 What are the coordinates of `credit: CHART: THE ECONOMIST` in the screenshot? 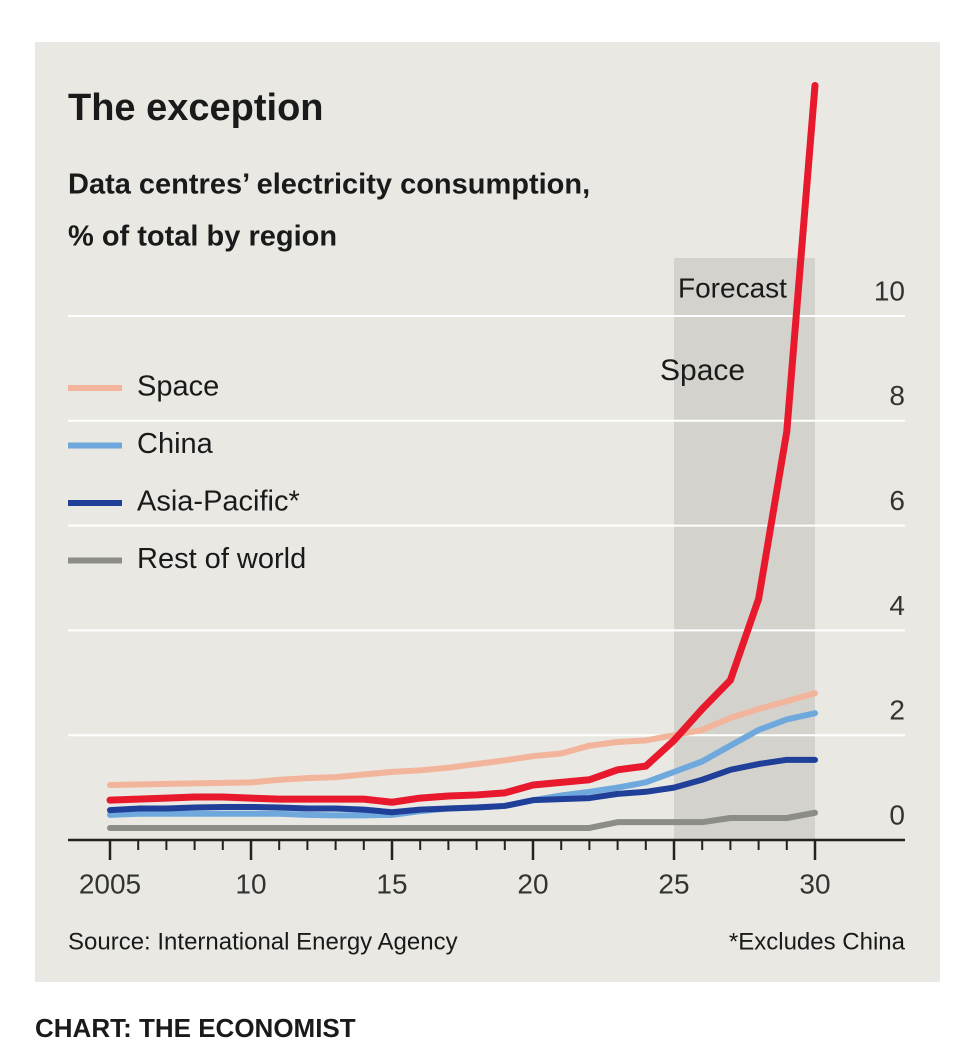 It's located at (195, 1028).